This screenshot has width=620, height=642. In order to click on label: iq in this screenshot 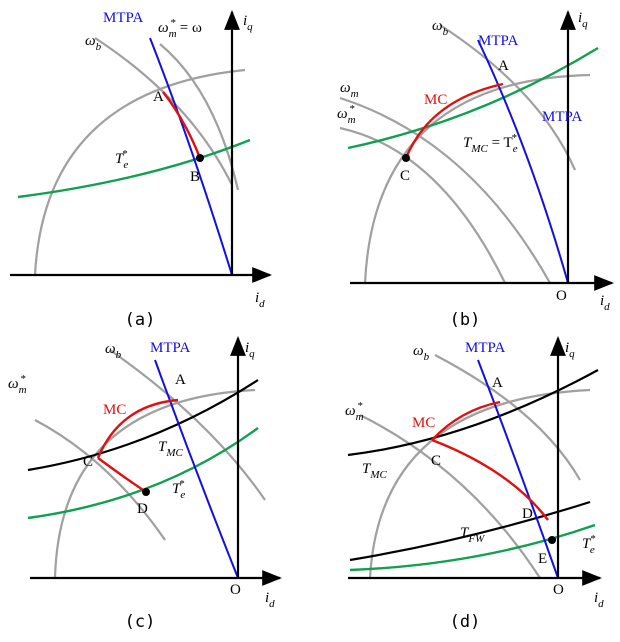, I will do `click(570, 350)`.